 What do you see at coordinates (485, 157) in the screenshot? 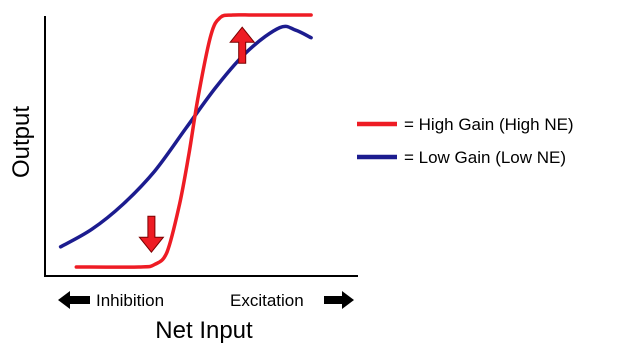
I see `legend-label-low-gain: = Low Gain (Low NE)` at bounding box center [485, 157].